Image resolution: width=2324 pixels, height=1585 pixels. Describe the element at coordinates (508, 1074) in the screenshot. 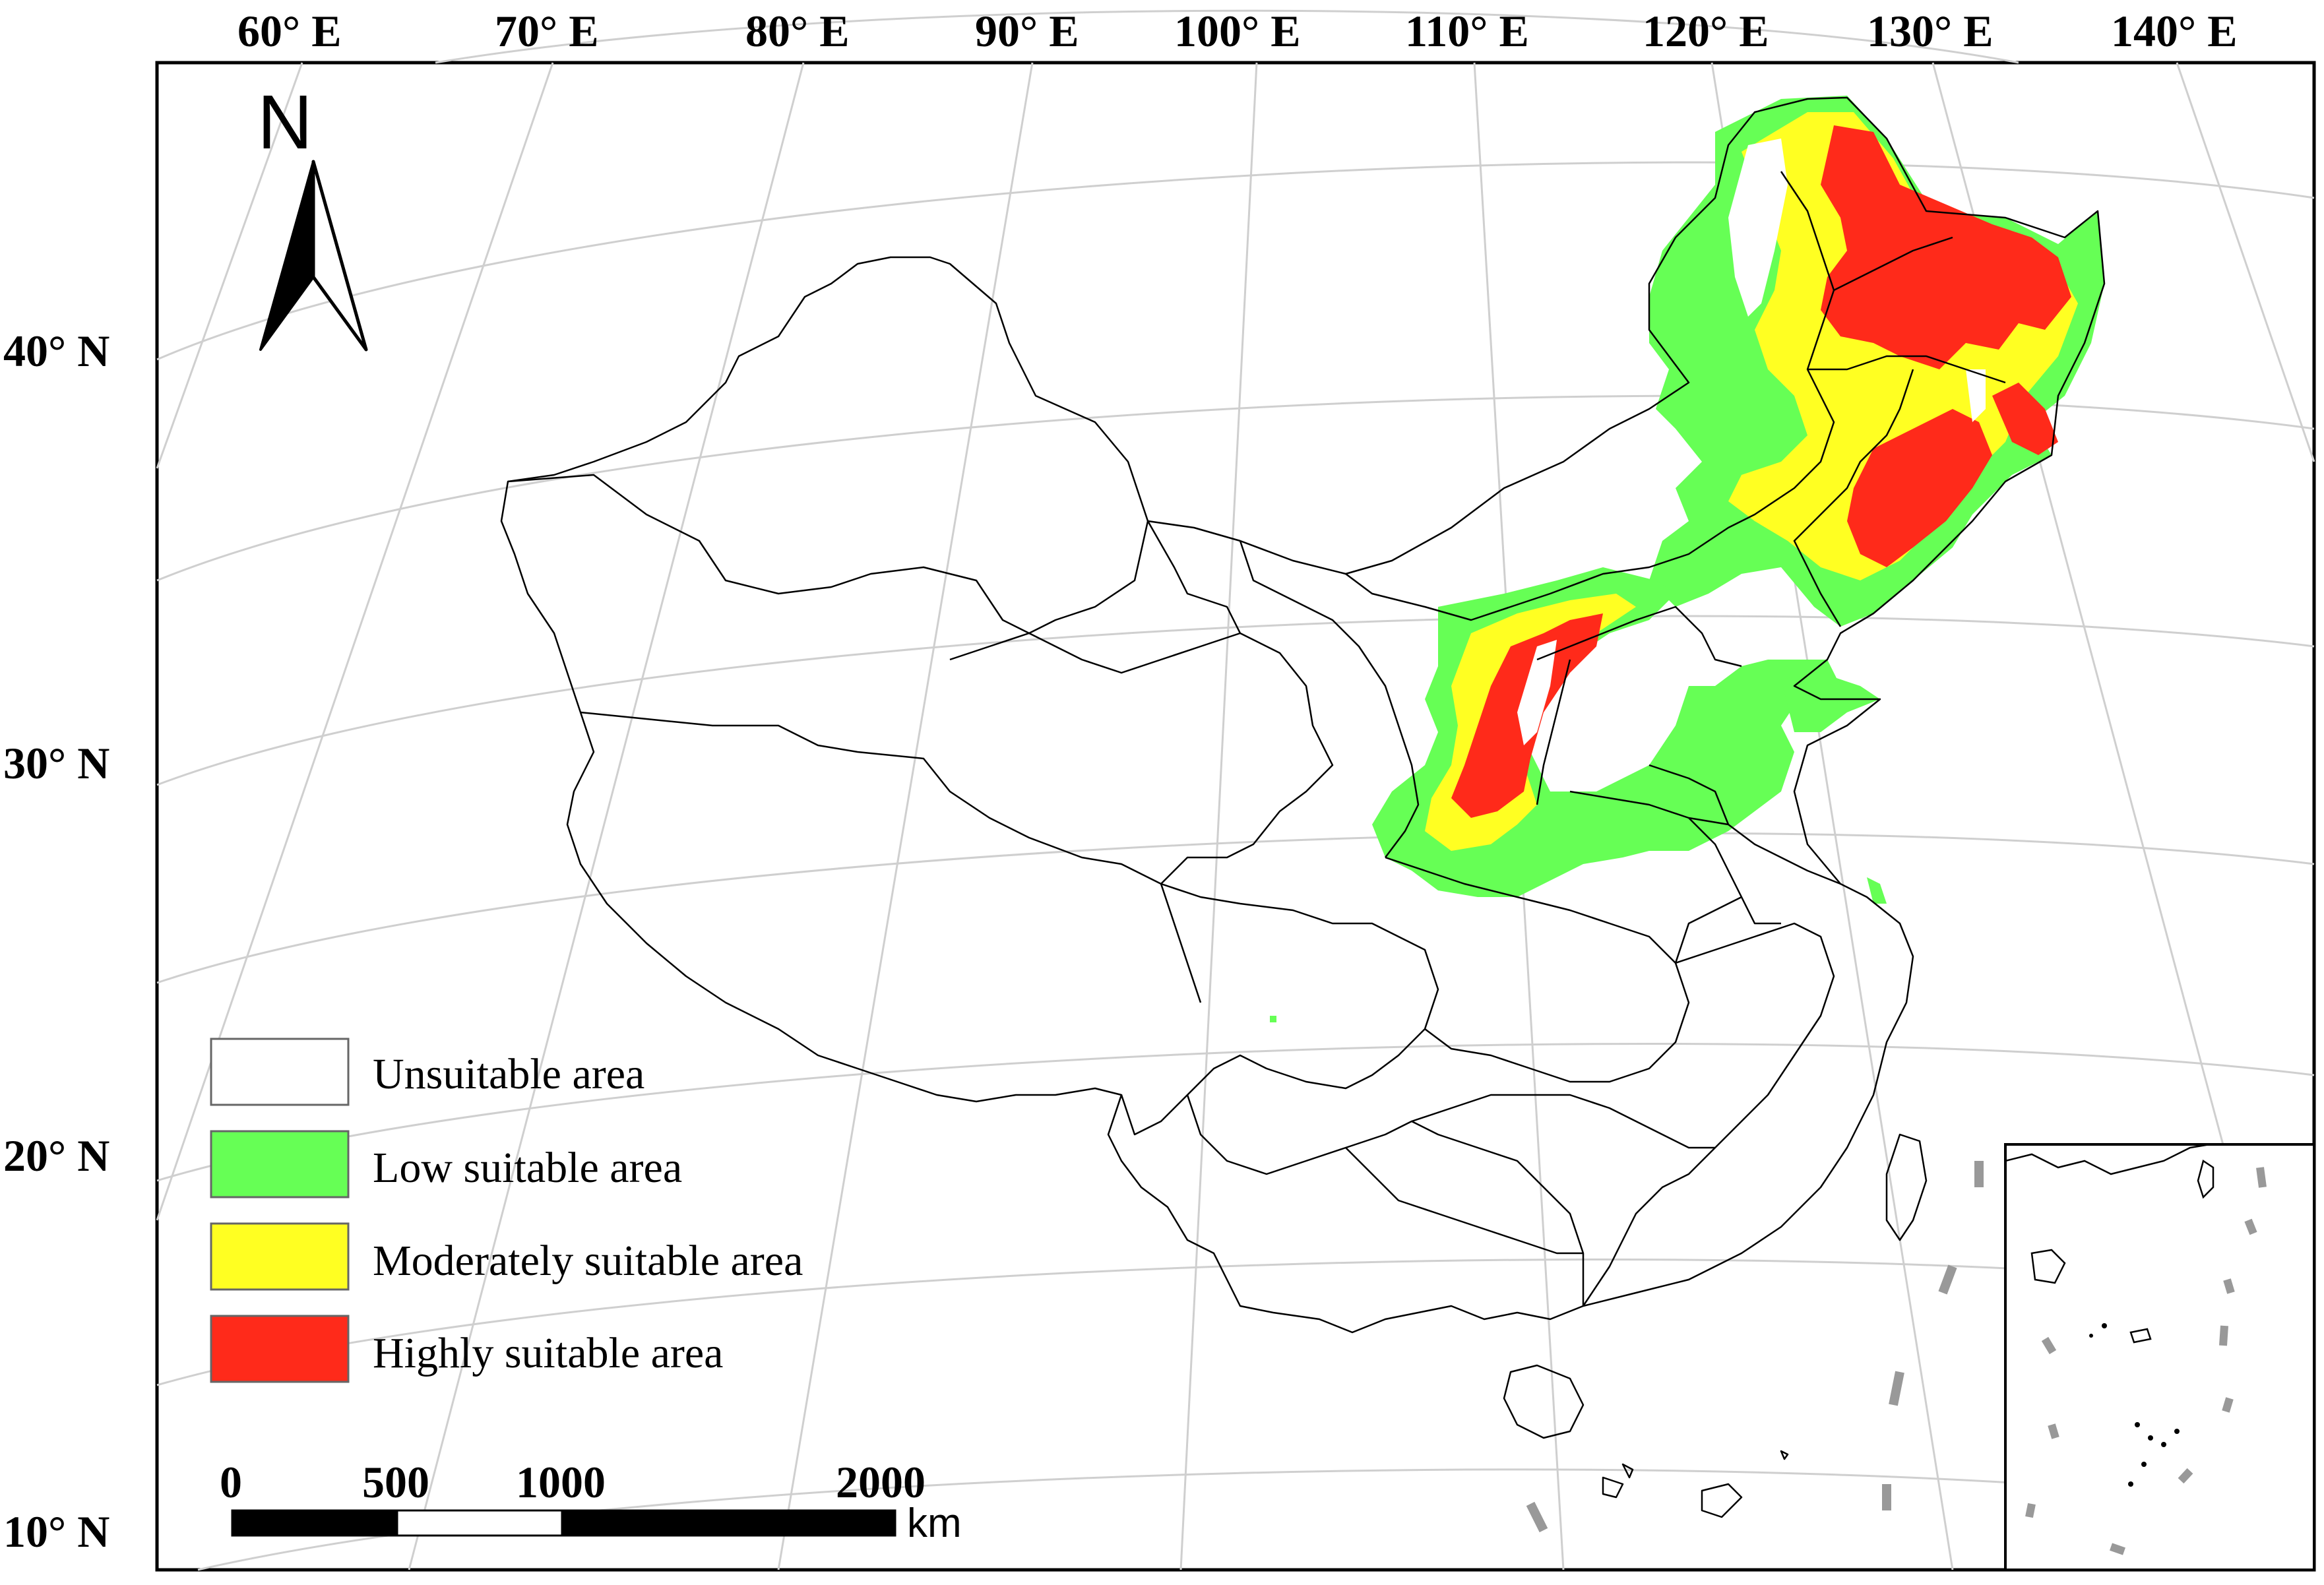

I see `legend-label-unsuitable: Unsuitable area` at that location.